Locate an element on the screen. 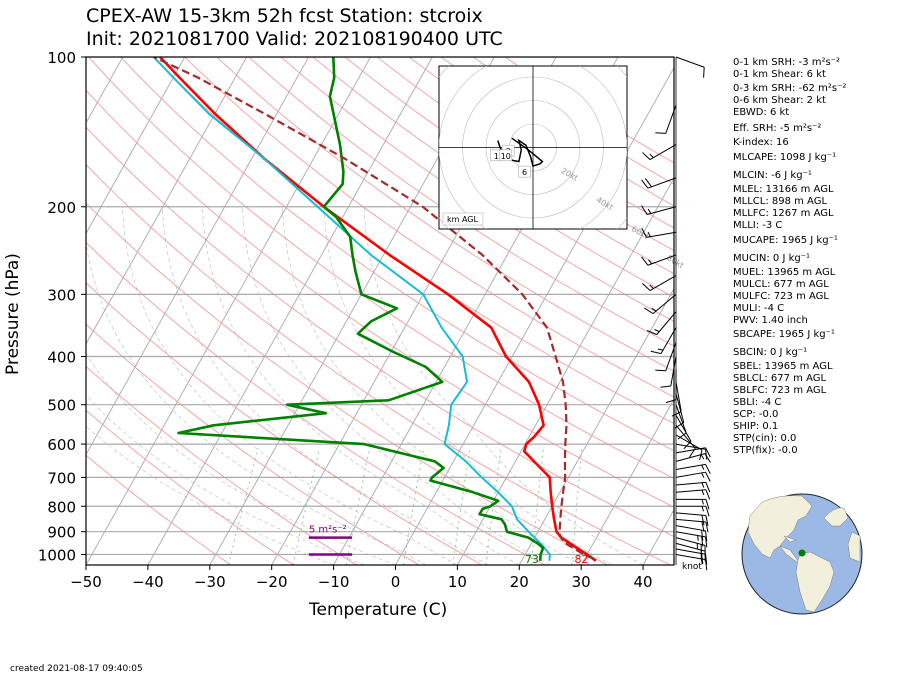 Image resolution: width=906 pixels, height=675 pixels. chart-subtitle: Init: 2021081700 Valid: 202108190400 UTC is located at coordinates (294, 39).